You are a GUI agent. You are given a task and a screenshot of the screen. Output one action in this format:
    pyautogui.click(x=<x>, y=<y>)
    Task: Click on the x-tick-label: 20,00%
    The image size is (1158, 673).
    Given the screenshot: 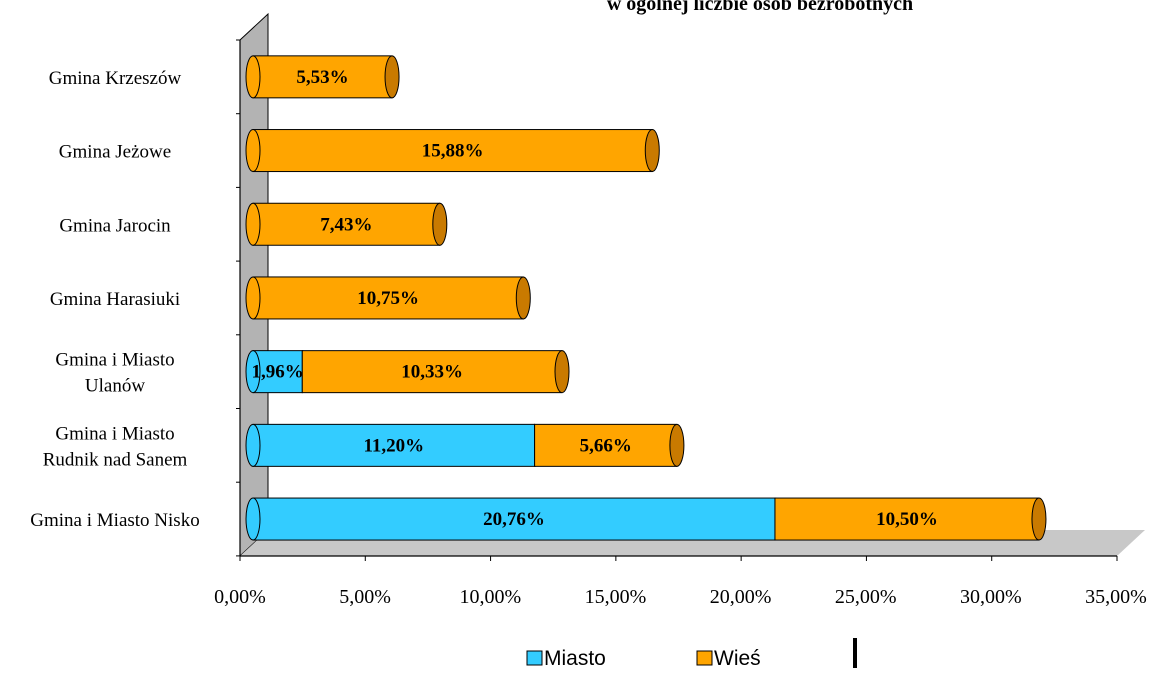 What is the action you would take?
    pyautogui.click(x=741, y=597)
    